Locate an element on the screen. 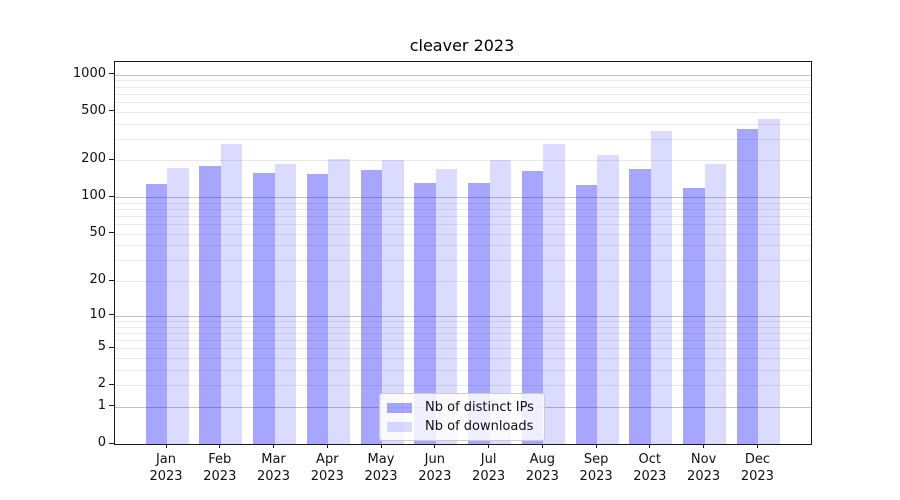  bar-distinct-ips-sep is located at coordinates (586, 314).